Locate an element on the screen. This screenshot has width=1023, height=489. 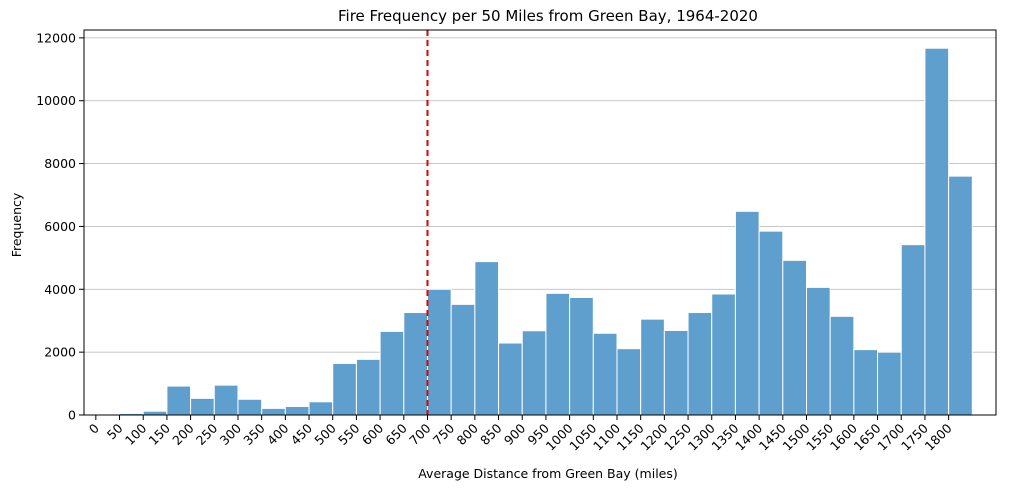
x-tick-label: 550 is located at coordinates (349, 434).